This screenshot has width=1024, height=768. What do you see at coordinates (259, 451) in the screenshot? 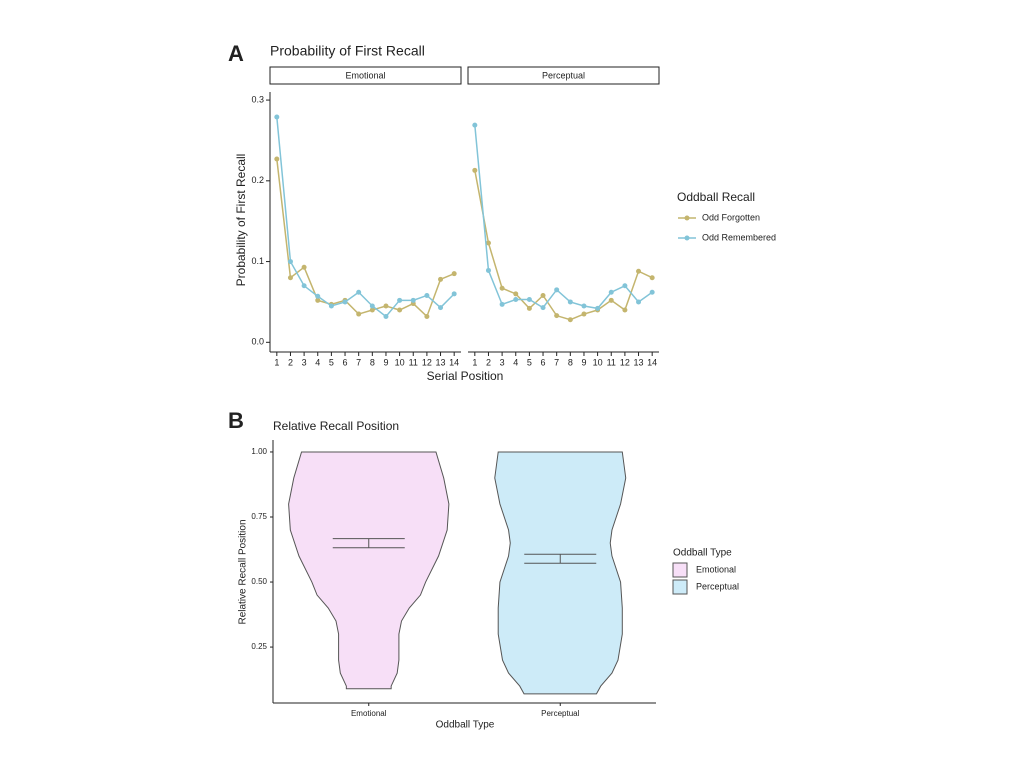
I see `y-tick-label: 1.00` at bounding box center [259, 451].